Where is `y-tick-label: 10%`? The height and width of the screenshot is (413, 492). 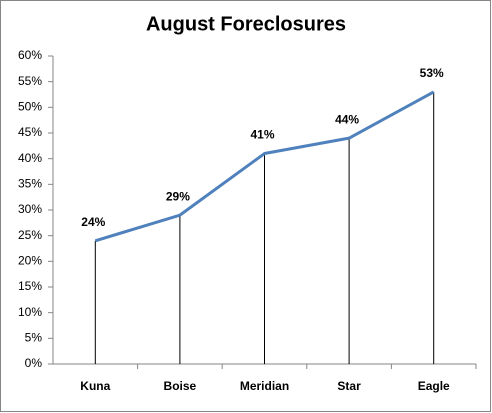 y-tick-label: 10% is located at coordinates (30, 312).